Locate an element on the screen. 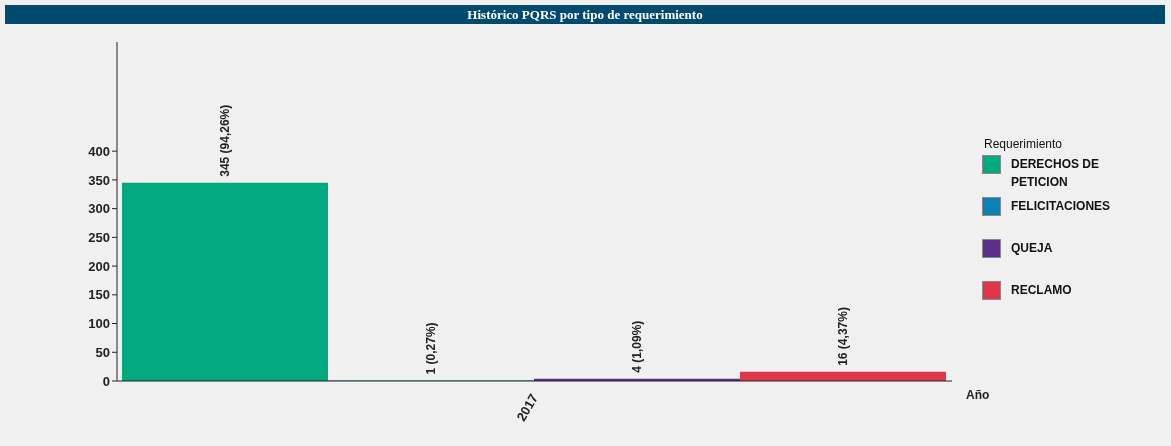 This screenshot has height=446, width=1171. y-tick-label: 0 is located at coordinates (106, 381).